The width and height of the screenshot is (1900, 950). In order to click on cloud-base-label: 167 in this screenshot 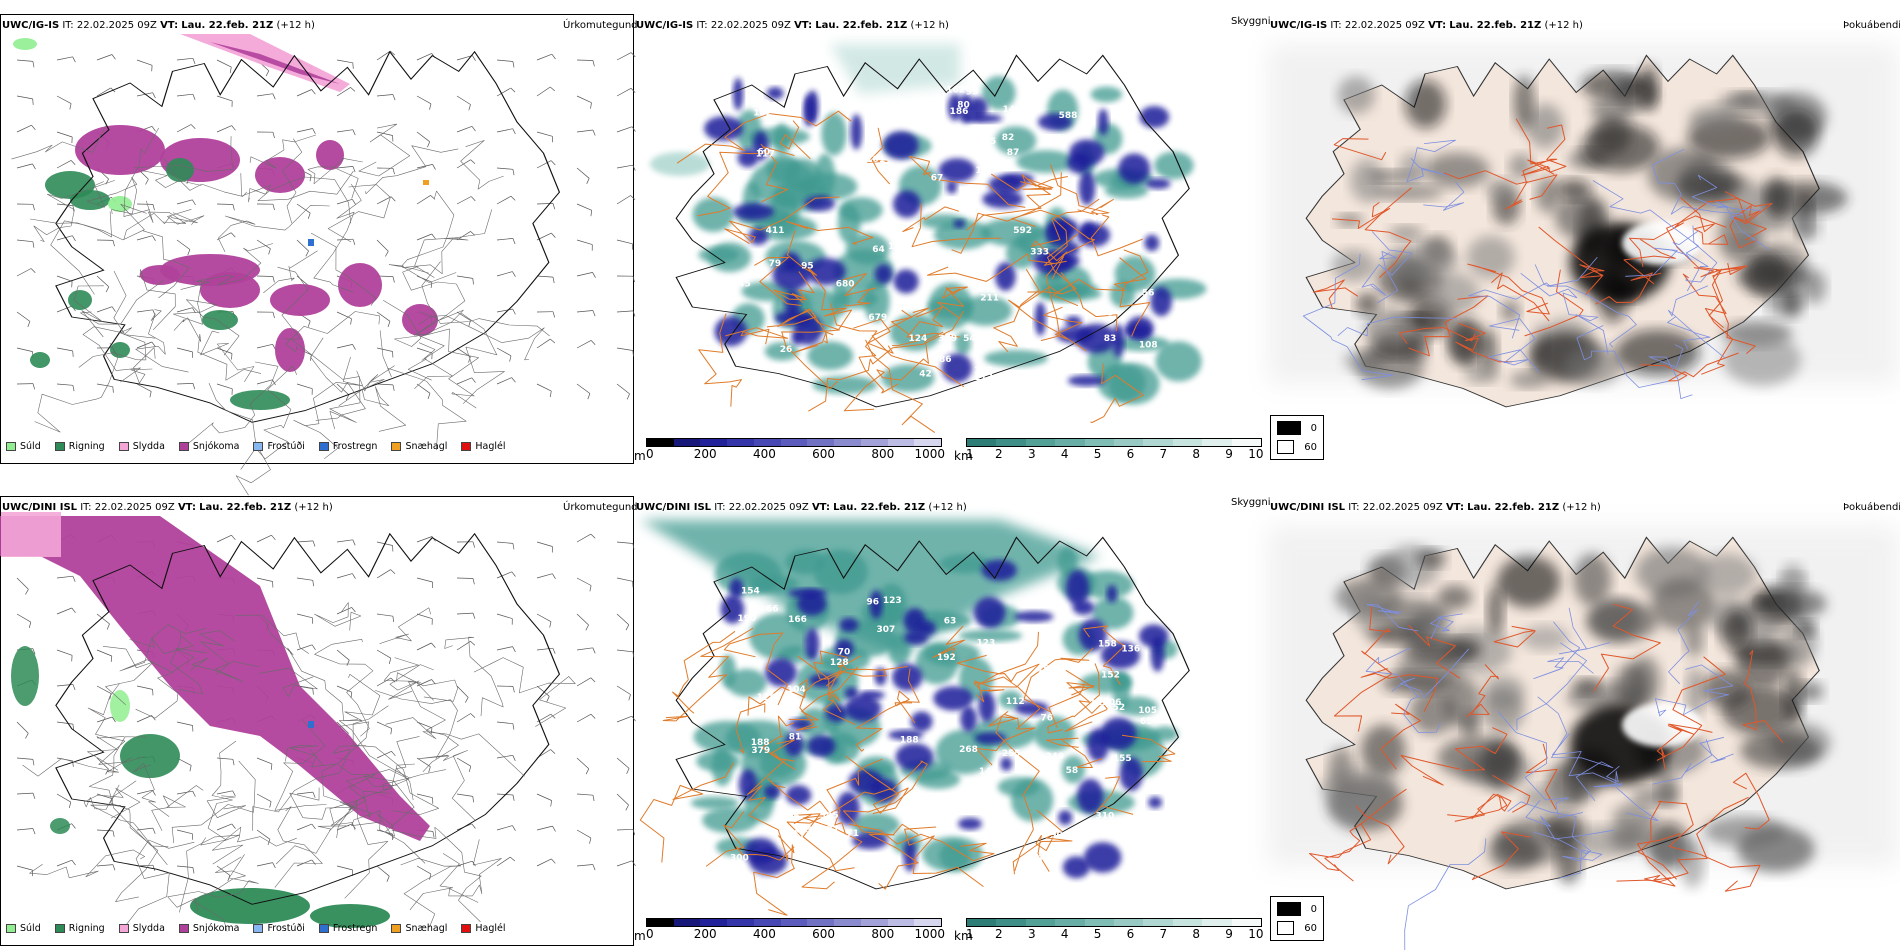, I will do `click(1034, 345)`.